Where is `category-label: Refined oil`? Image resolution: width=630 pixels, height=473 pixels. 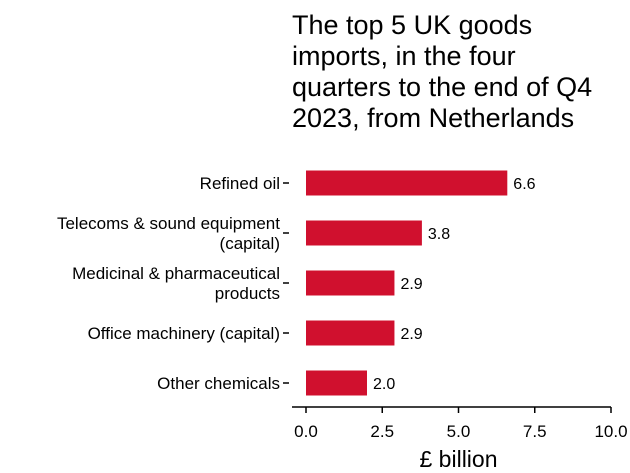 category-label: Refined oil is located at coordinates (240, 183).